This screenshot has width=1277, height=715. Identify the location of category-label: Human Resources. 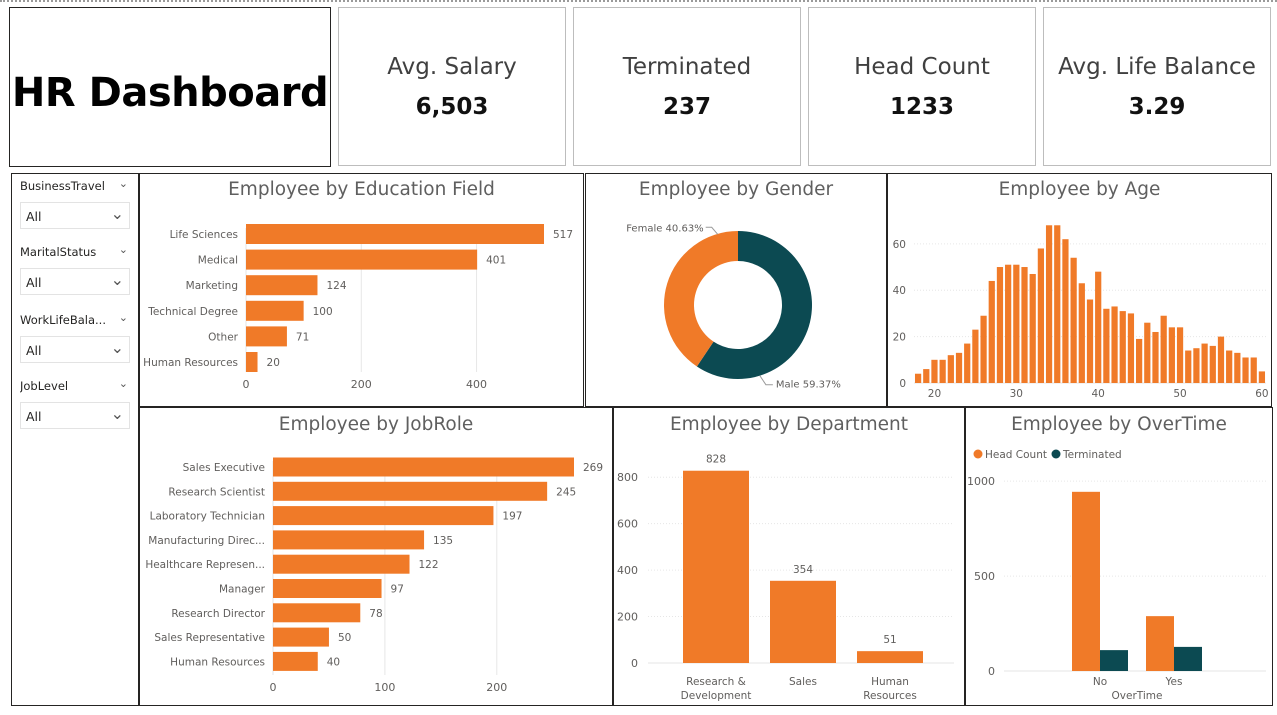
(190, 363).